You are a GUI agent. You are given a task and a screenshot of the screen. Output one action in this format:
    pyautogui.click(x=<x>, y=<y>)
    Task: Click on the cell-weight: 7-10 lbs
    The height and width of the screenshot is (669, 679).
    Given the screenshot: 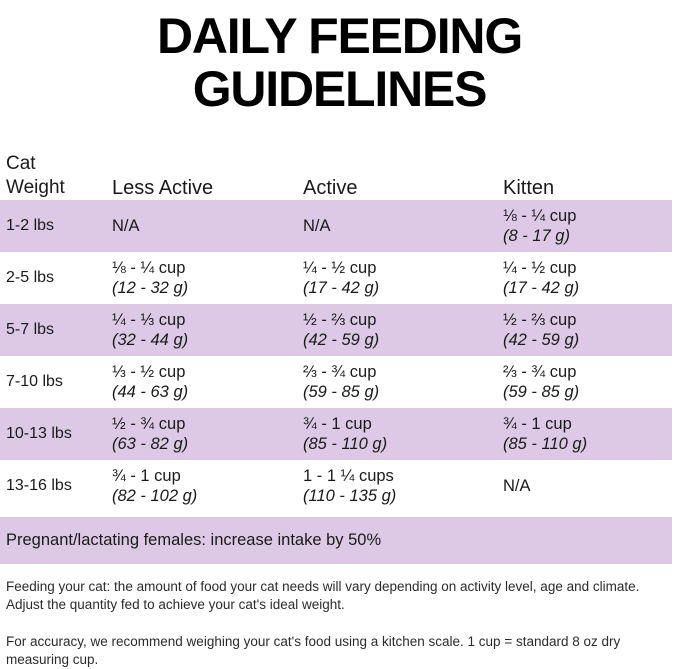 What is the action you would take?
    pyautogui.click(x=58, y=382)
    